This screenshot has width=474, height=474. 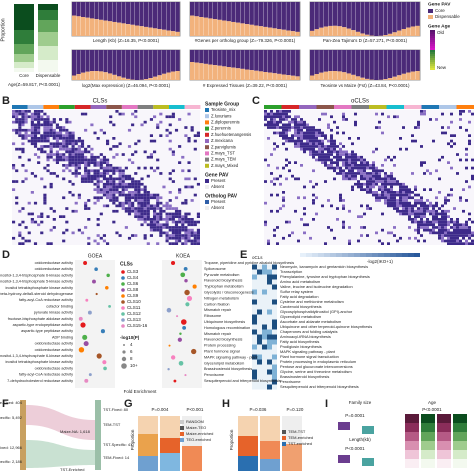 What do you see at coordinates (295, 409) in the screenshot?
I see `label: P=0.120` at bounding box center [295, 409].